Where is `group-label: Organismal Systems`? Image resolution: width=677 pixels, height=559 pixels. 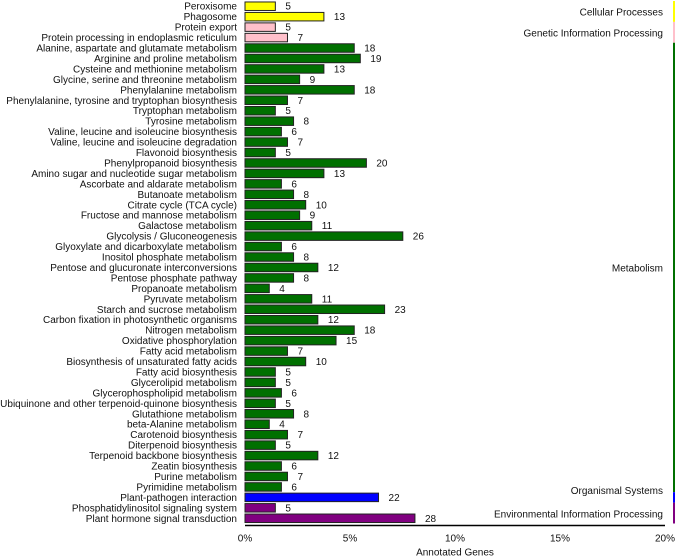 group-label: Organismal Systems is located at coordinates (617, 491).